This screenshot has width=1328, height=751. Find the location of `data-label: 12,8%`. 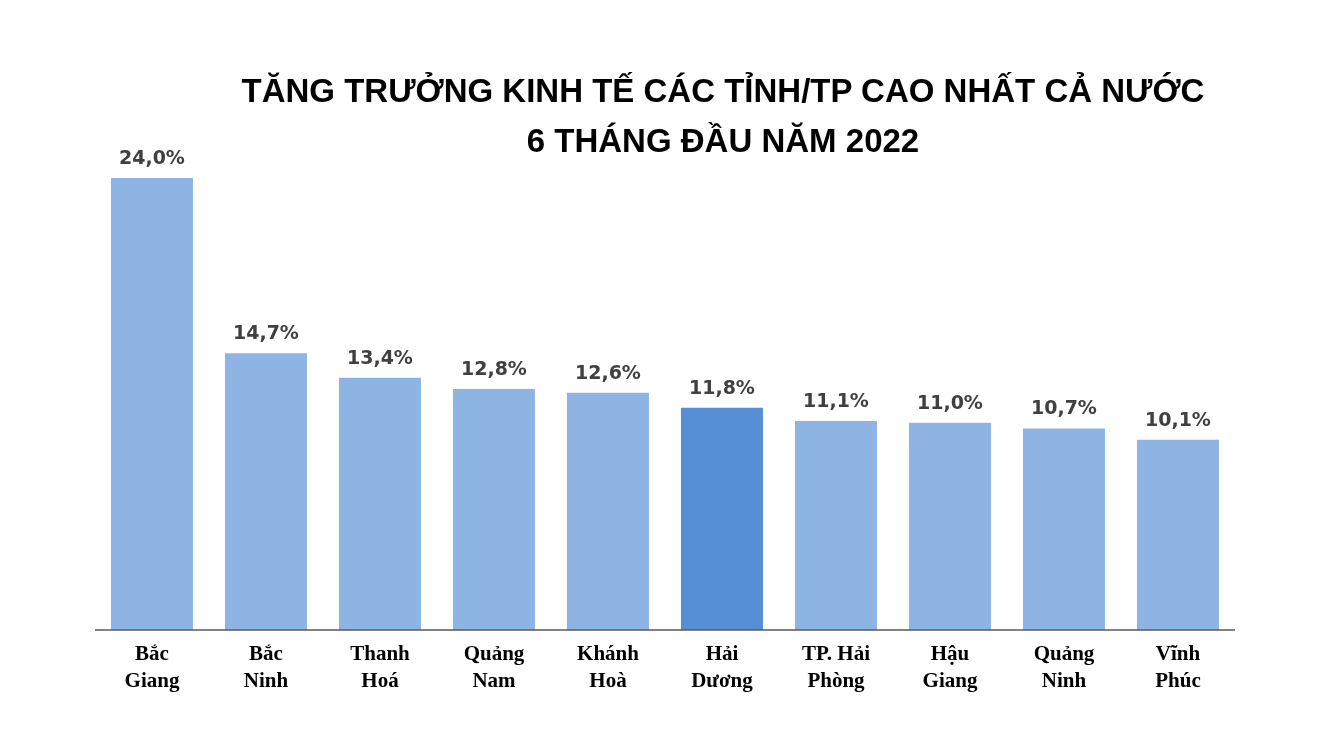

data-label: 12,8% is located at coordinates (494, 367).